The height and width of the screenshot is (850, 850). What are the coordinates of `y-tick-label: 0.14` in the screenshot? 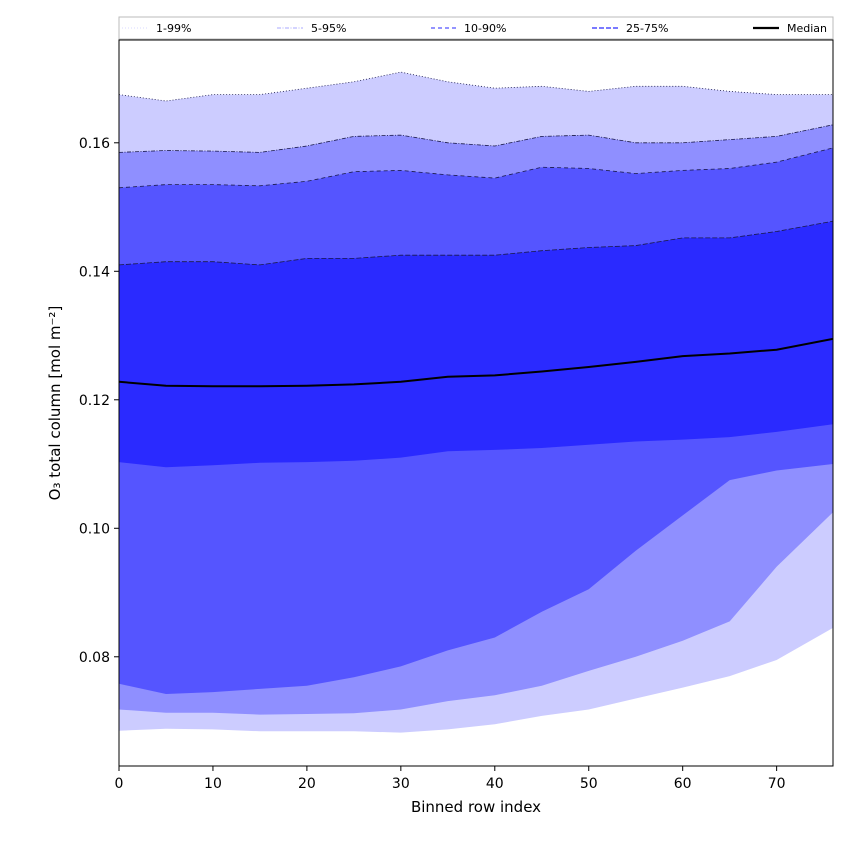 It's located at (94, 272).